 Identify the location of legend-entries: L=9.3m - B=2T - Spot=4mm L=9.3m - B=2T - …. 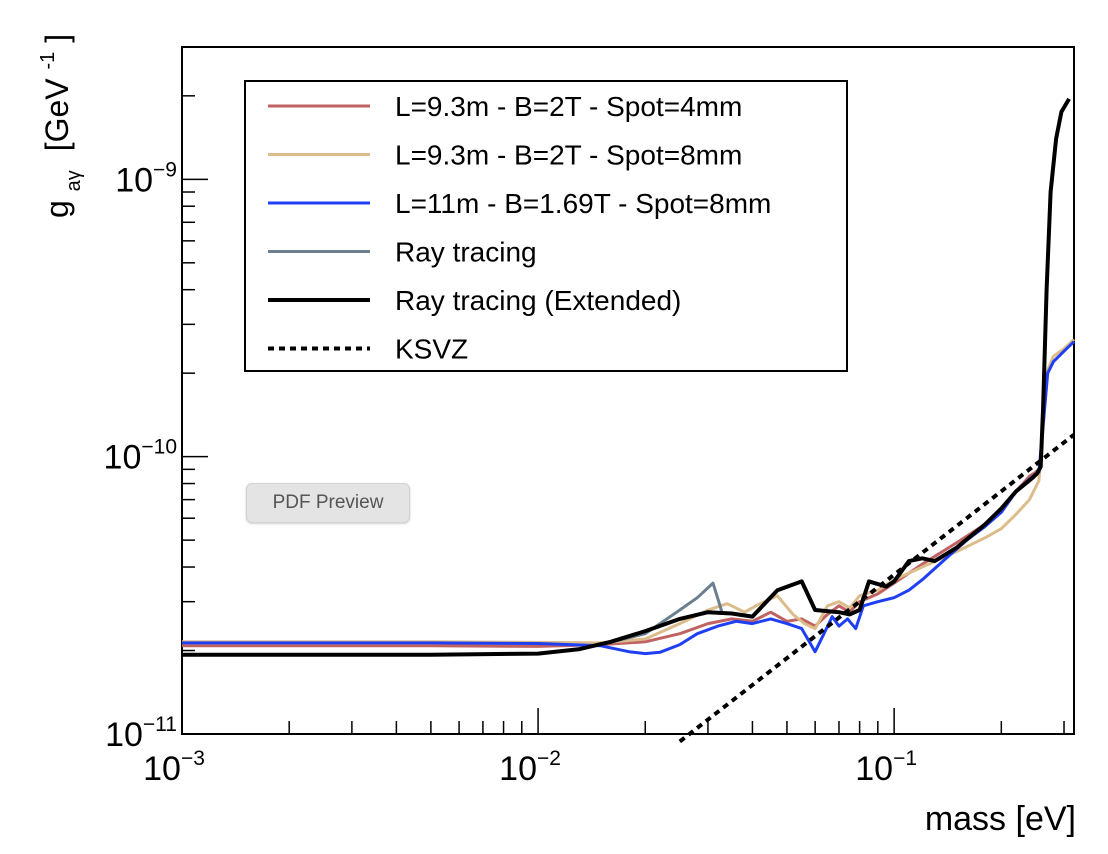
(519, 228).